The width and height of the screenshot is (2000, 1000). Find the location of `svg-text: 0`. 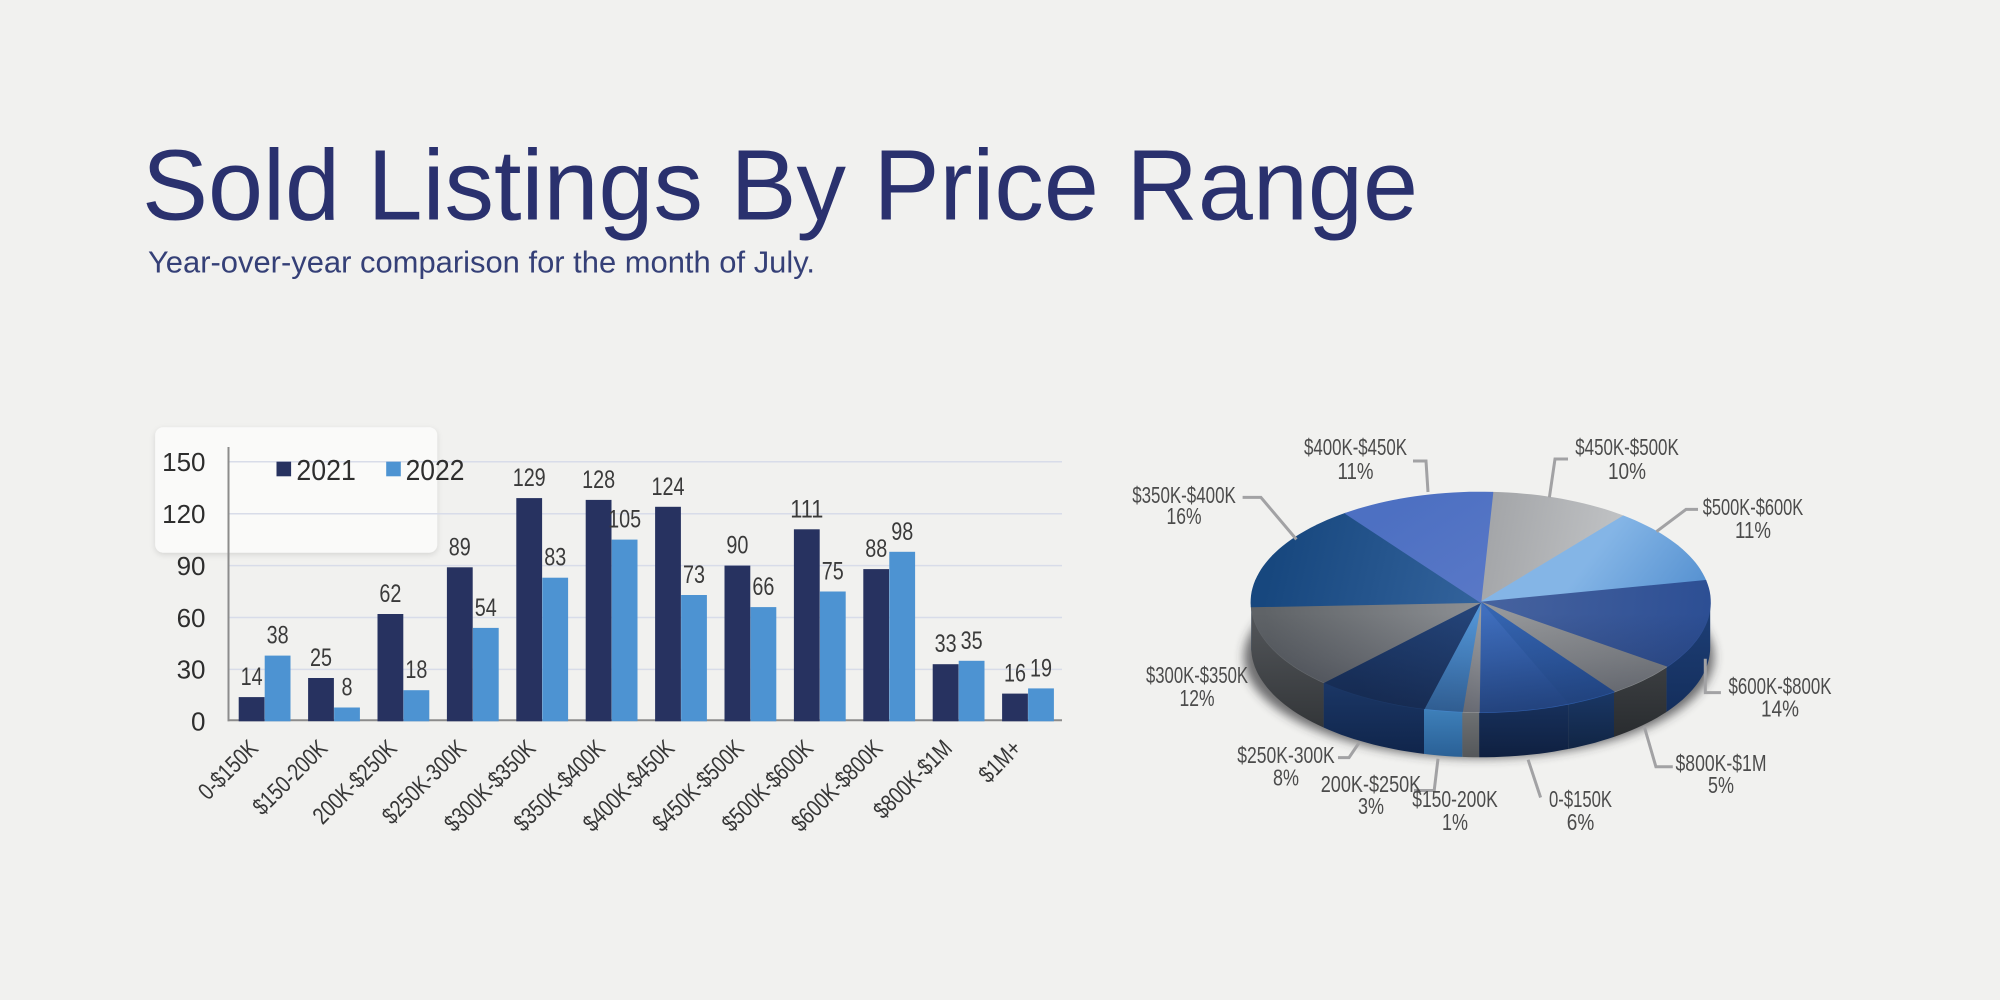

svg-text: 0 is located at coordinates (198, 722).